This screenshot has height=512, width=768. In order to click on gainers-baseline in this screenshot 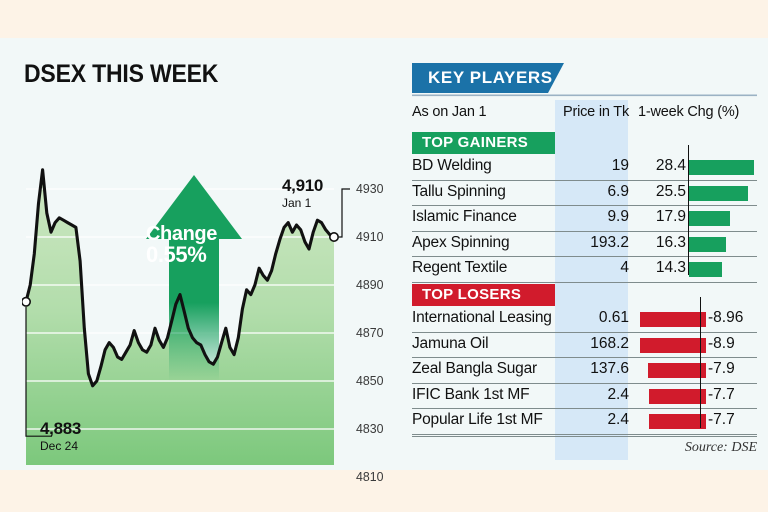, I will do `click(688, 210)`.